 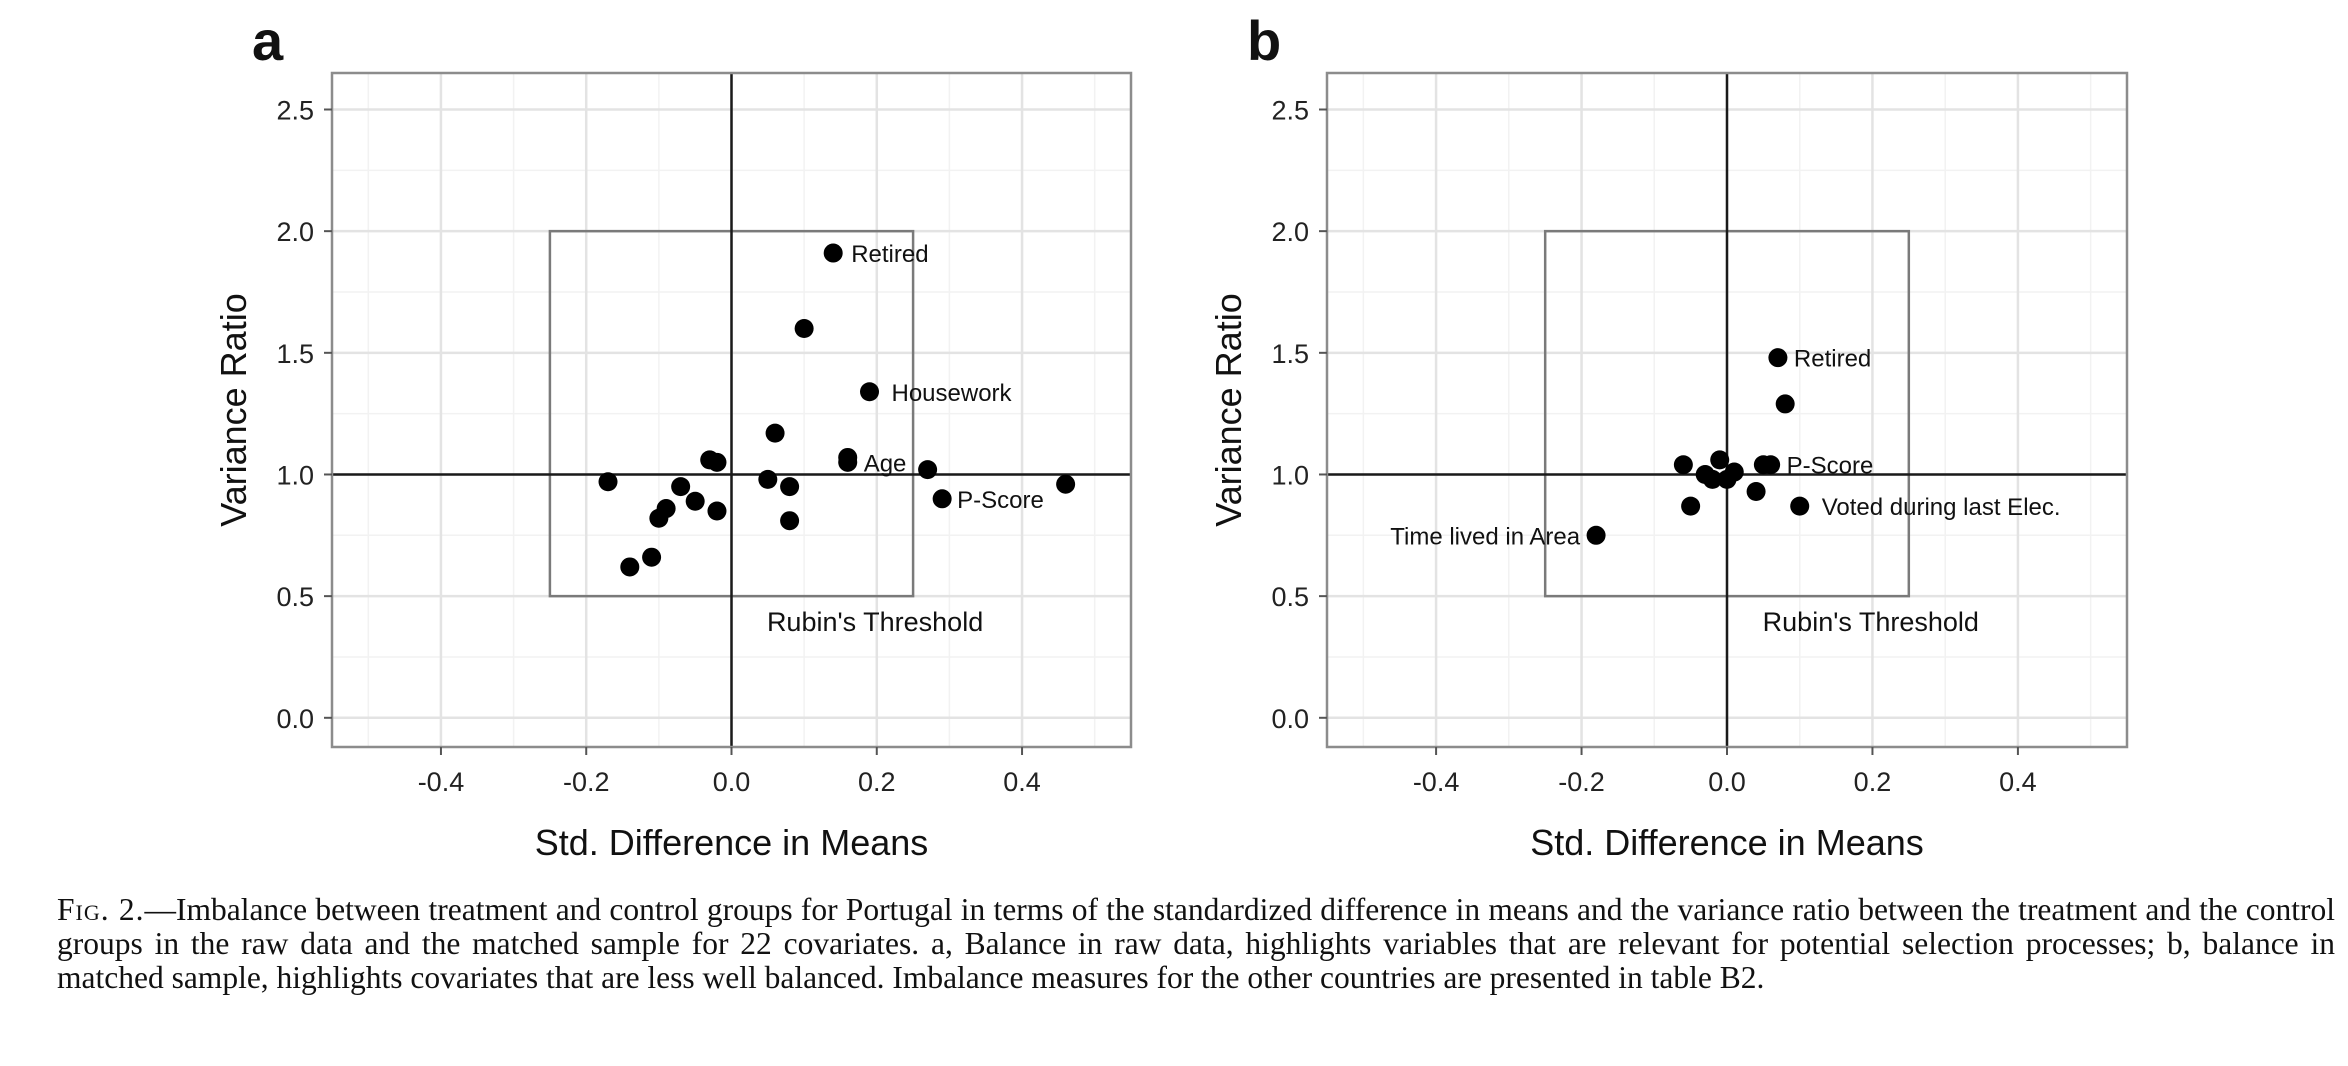 What do you see at coordinates (101, 909) in the screenshot?
I see `caption-figure-label: Fig. 2.` at bounding box center [101, 909].